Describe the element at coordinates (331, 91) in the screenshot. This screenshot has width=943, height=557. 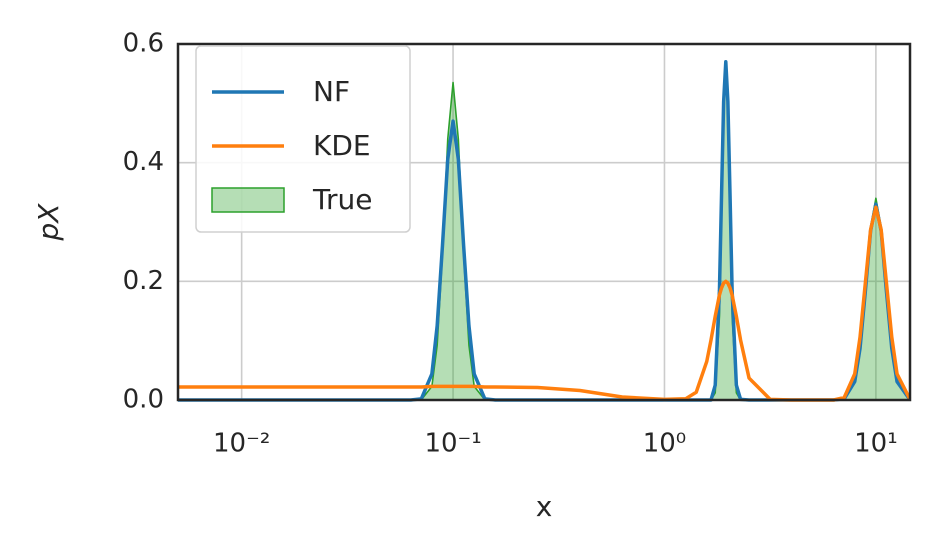
I see `legend-label: NF` at that location.